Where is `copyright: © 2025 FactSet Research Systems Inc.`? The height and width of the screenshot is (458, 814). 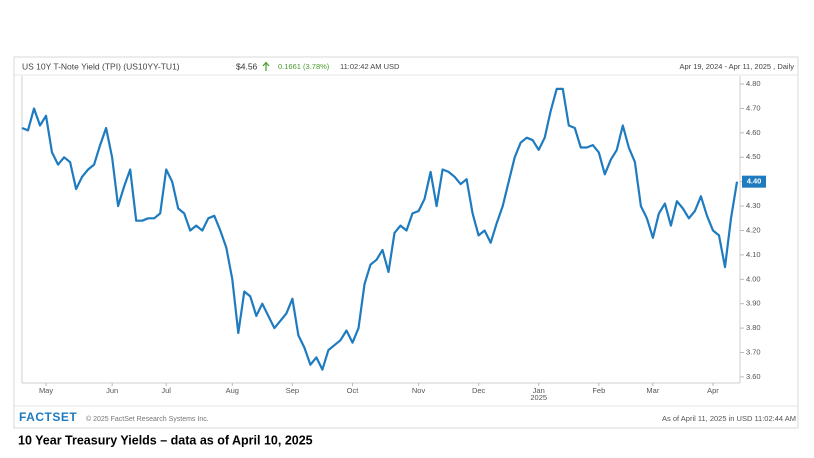 copyright: © 2025 FactSet Research Systems Inc. is located at coordinates (147, 419).